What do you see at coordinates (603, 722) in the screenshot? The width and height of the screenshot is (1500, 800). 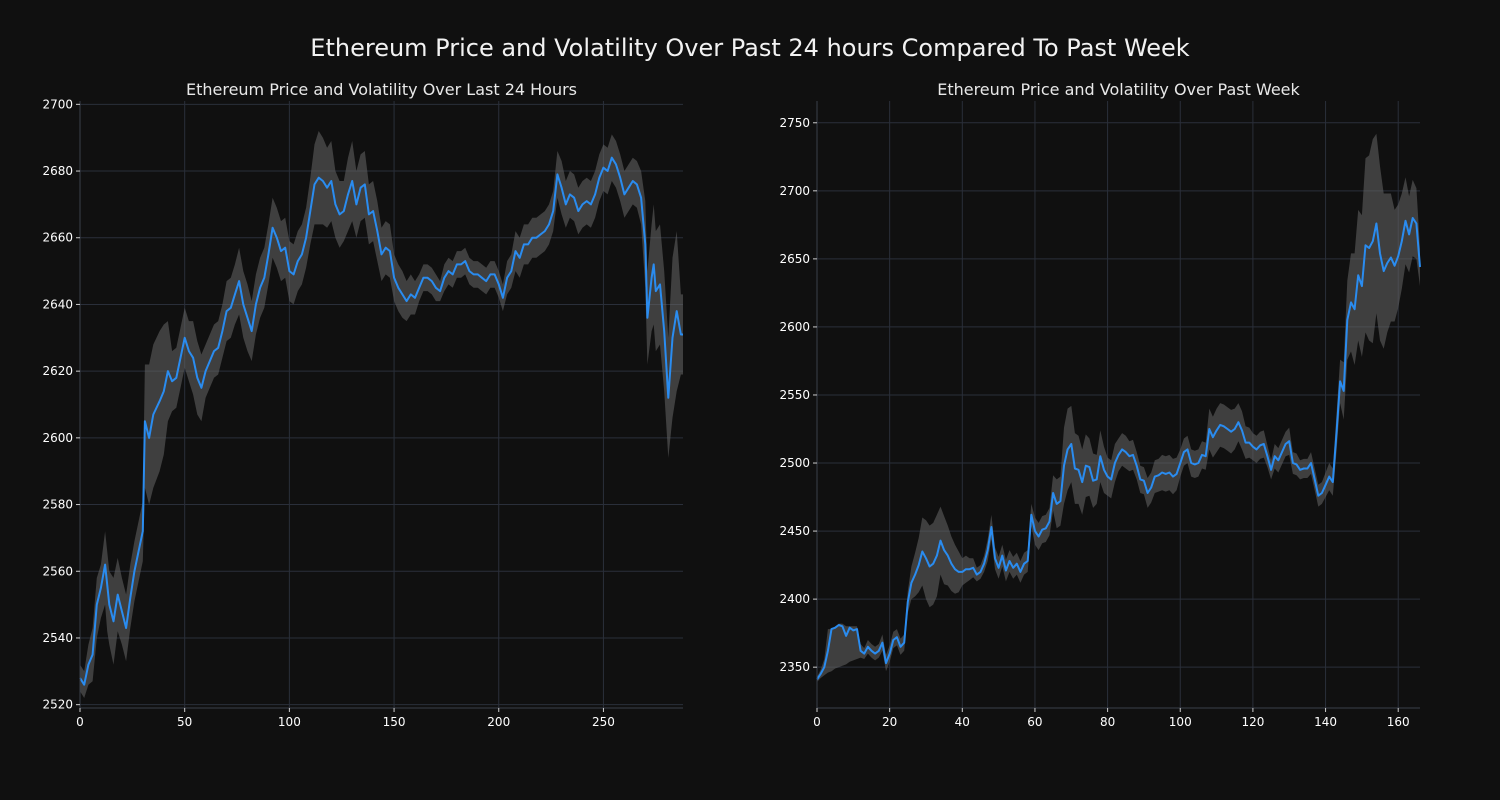 I see `chart-24h-xtick-label-5: 250` at bounding box center [603, 722].